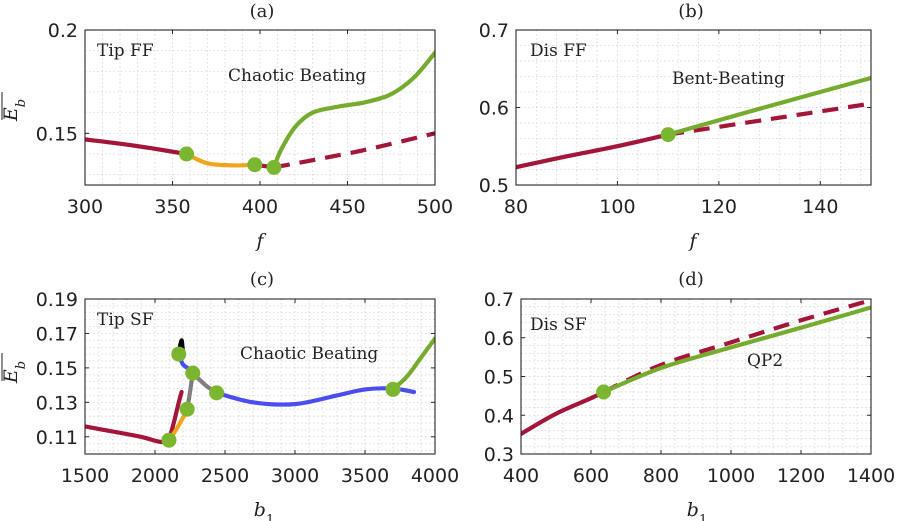 Image resolution: width=897 pixels, height=521 pixels. What do you see at coordinates (693, 241) in the screenshot?
I see `panel-b-xlabel: f` at bounding box center [693, 241].